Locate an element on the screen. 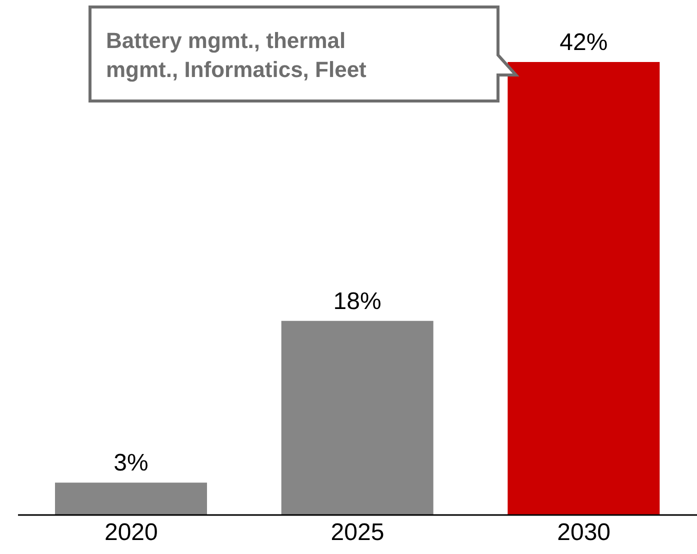  x-tick-label: 2025 is located at coordinates (357, 532).